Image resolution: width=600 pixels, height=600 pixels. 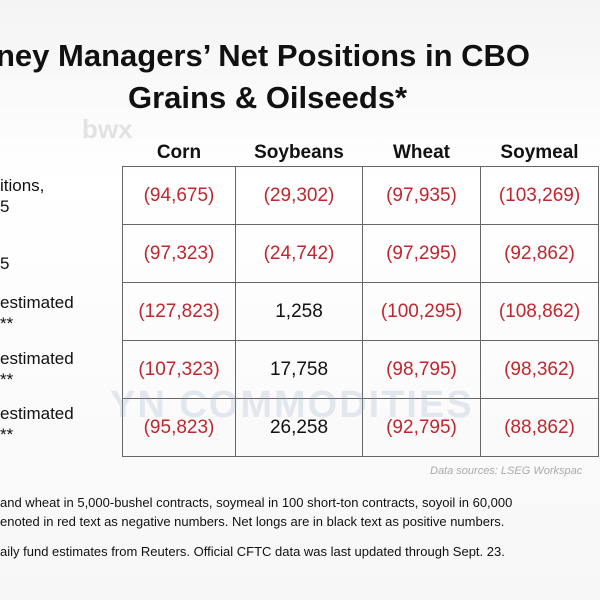 I want to click on cell: 1,258, so click(x=299, y=311).